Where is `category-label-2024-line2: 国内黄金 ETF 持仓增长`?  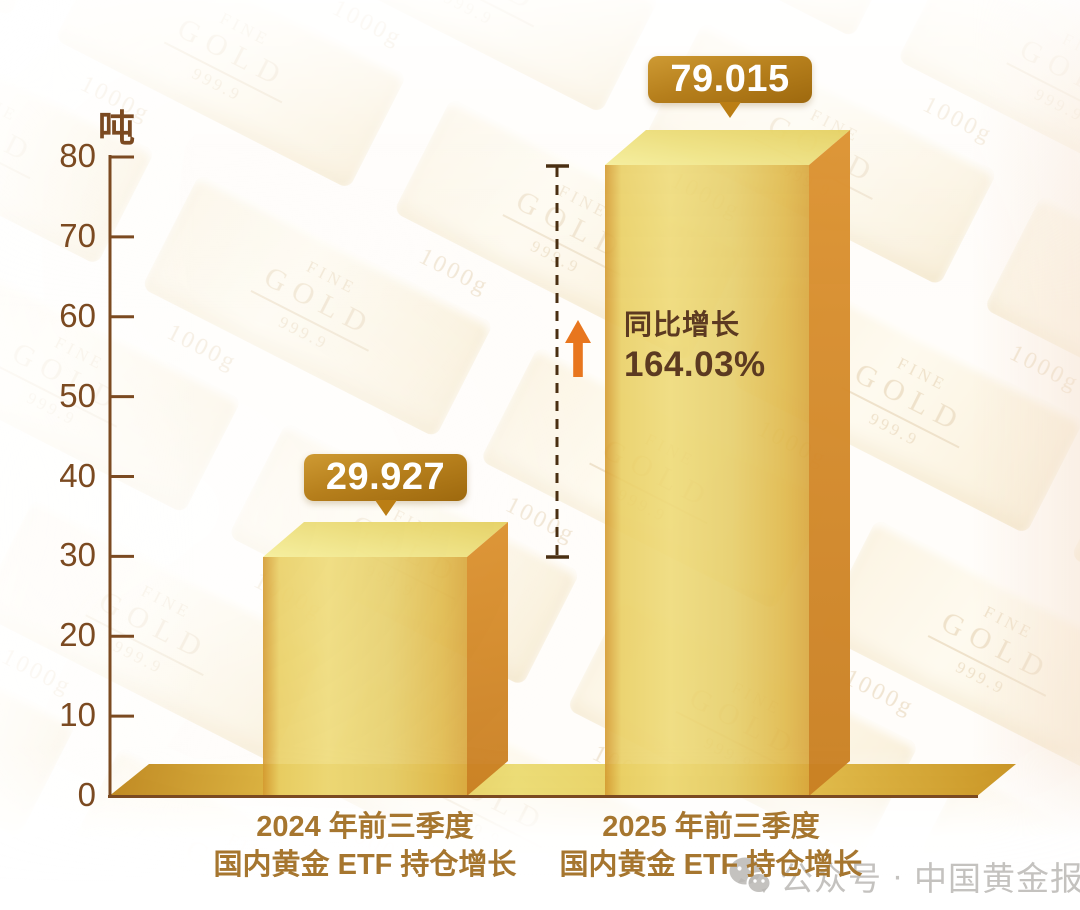 category-label-2024-line2: 国内黄金 ETF 持仓增长 is located at coordinates (365, 865).